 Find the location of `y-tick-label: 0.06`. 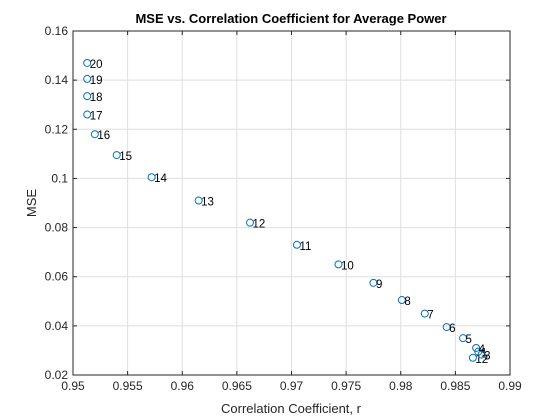

y-tick-label: 0.06 is located at coordinates (57, 277).